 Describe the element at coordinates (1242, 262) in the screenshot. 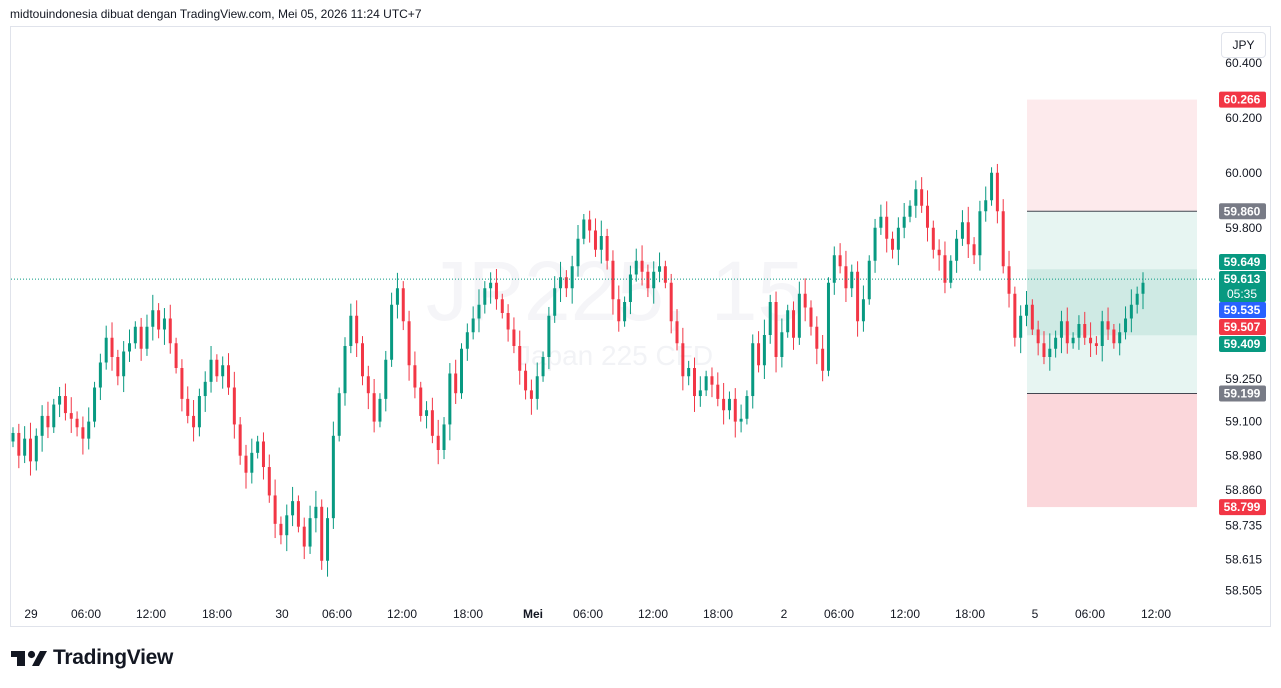

I see `price-label-high: 59.649` at that location.